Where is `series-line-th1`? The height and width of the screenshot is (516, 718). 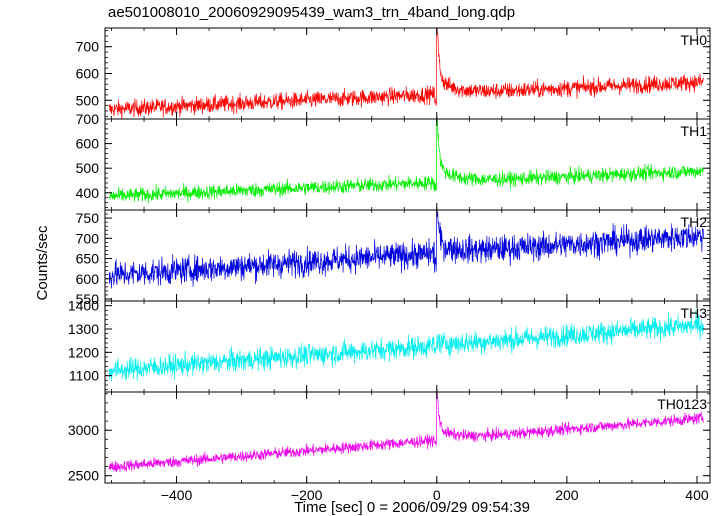
series-line-th1 is located at coordinates (406, 161).